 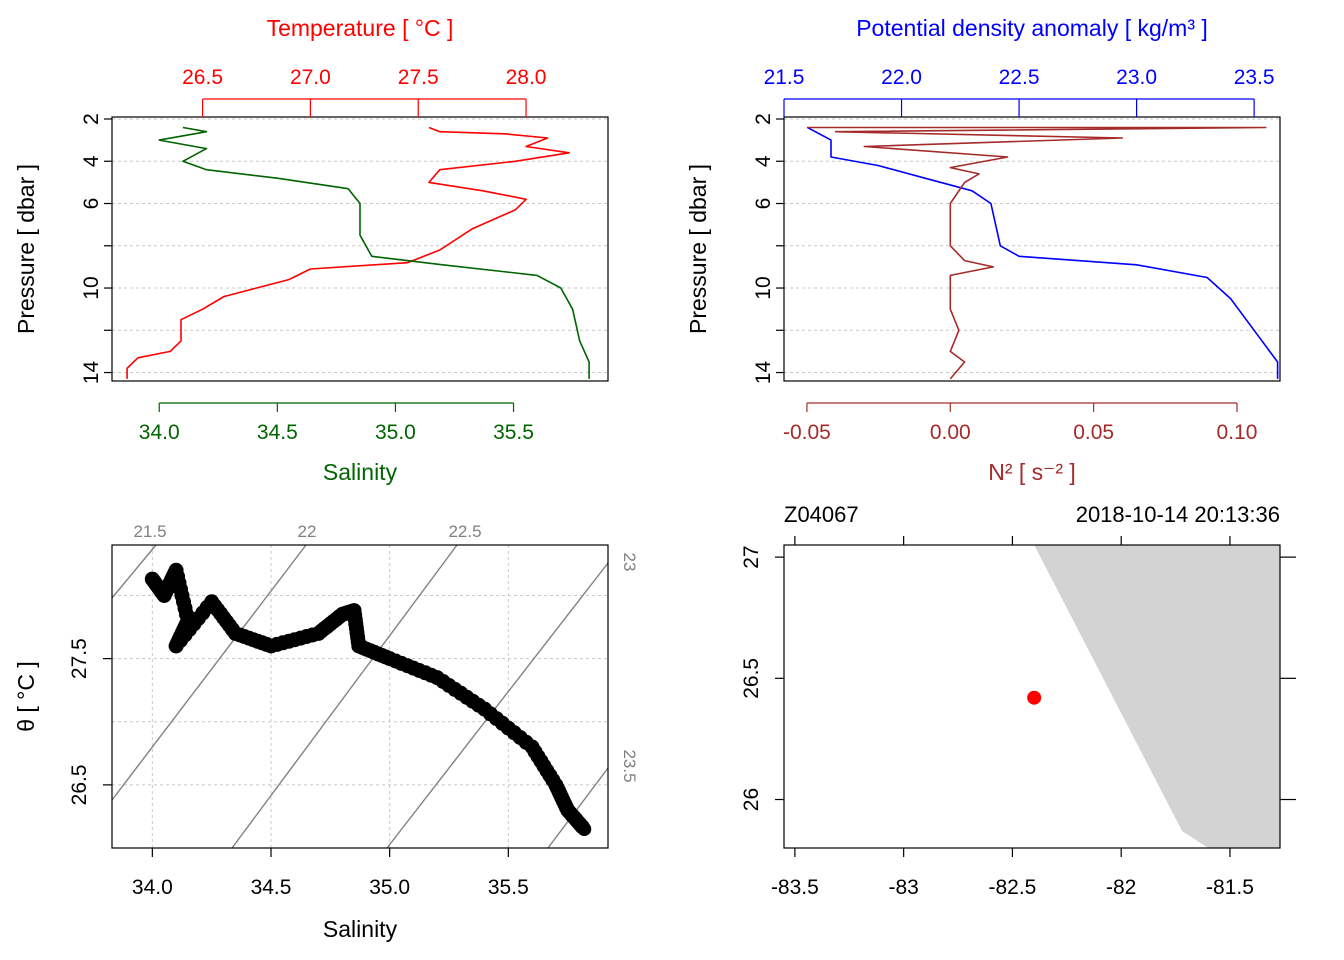 I want to click on x-bottom-tick-label: 35.5, so click(x=513, y=432).